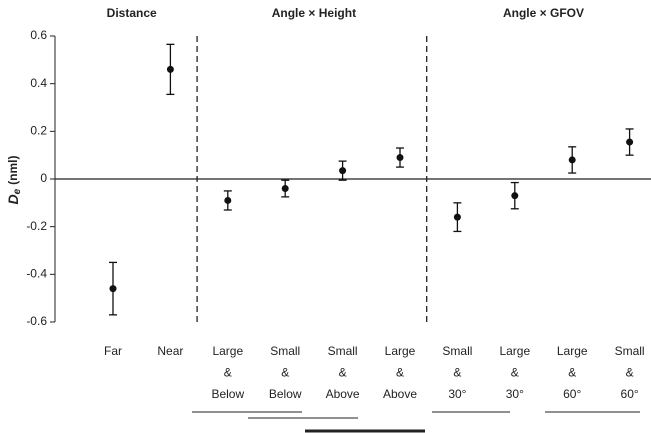  What do you see at coordinates (38, 83) in the screenshot?
I see `y-tick-label: 0.4` at bounding box center [38, 83].